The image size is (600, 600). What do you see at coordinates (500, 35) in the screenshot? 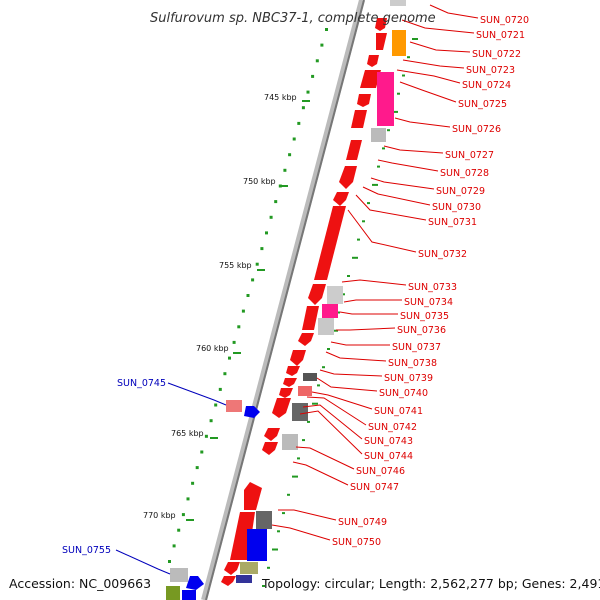
I see `gene-label: SUN_0721` at bounding box center [500, 35].